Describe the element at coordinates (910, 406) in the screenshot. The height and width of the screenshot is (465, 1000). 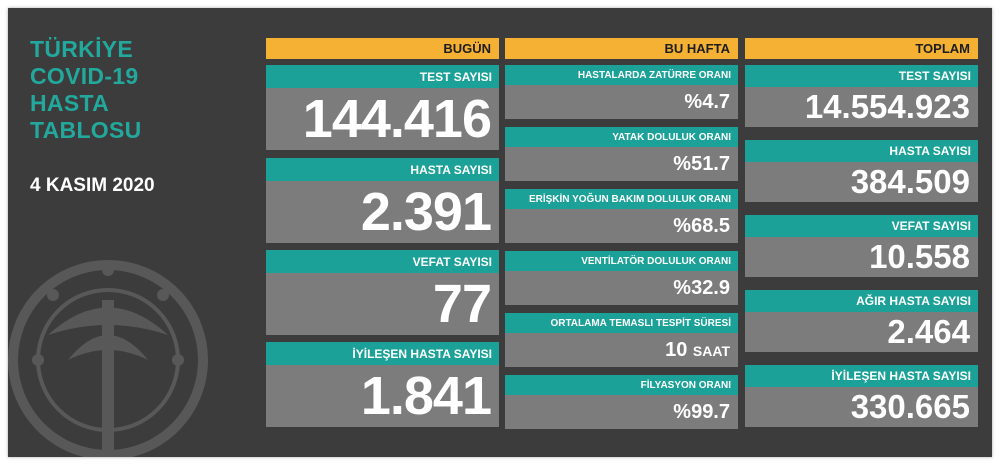
I see `card-value: 330.665` at that location.